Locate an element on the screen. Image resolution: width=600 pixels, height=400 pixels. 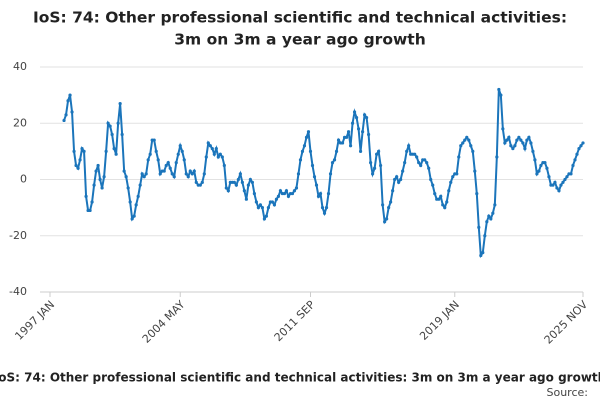
y-tick-label: -40 is located at coordinates (18, 291).